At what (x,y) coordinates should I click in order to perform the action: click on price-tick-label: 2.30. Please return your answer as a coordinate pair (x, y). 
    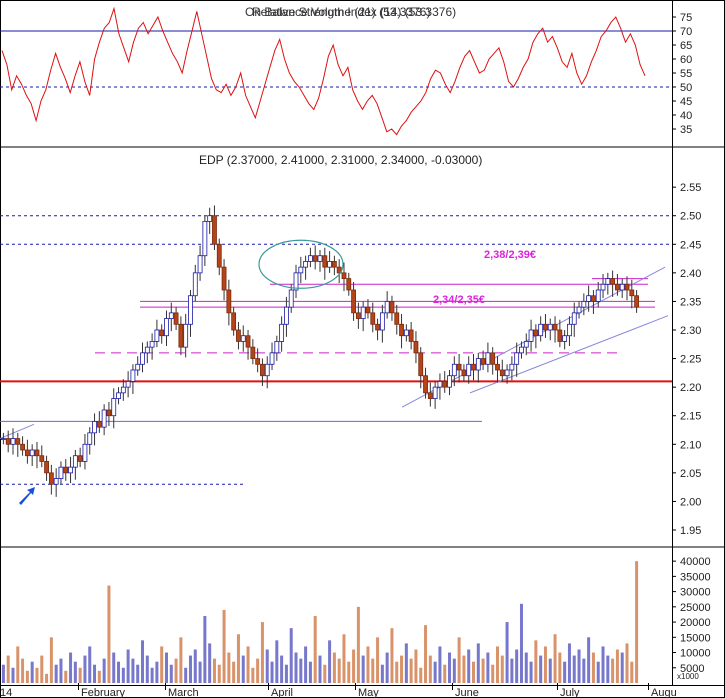
    Looking at the image, I should click on (690, 331).